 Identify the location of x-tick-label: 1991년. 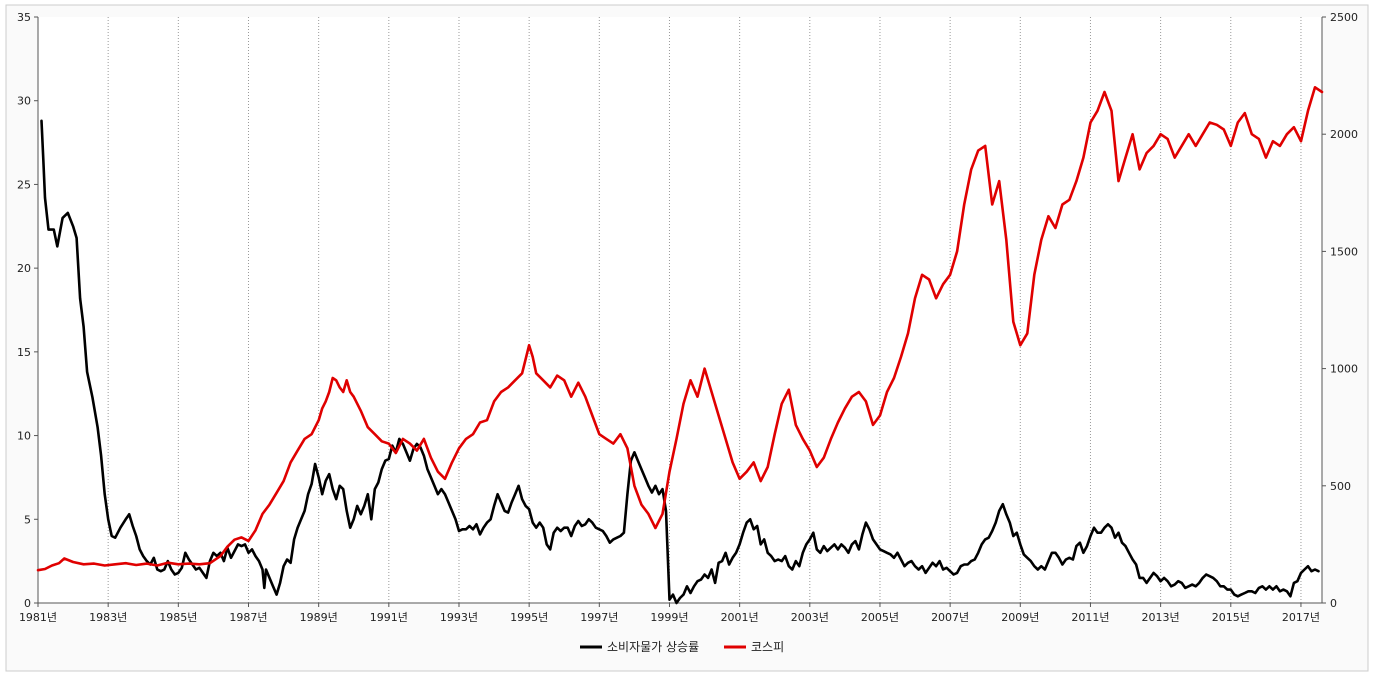
(389, 617).